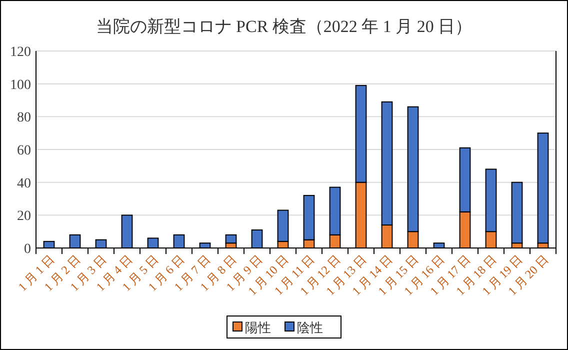 The width and height of the screenshot is (568, 350). What do you see at coordinates (310, 327) in the screenshot?
I see `legend-label: 陰性` at bounding box center [310, 327].